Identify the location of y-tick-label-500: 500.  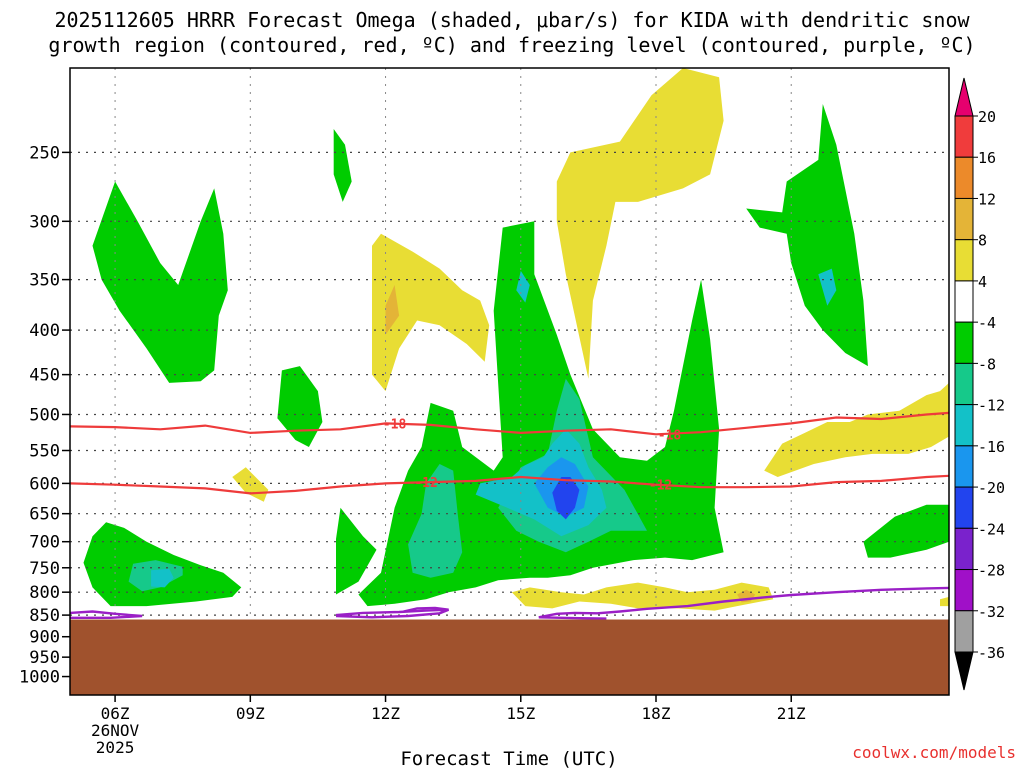
(44, 415).